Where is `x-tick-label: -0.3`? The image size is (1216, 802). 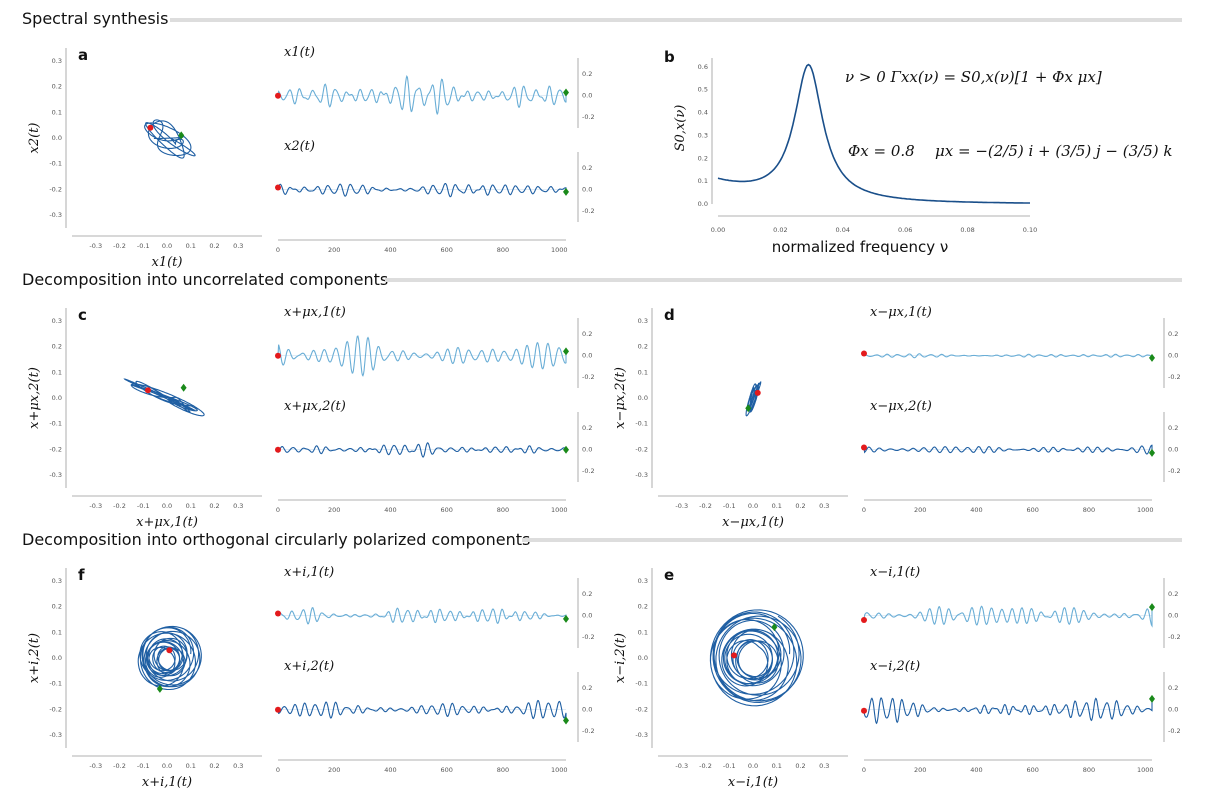
x-tick-label: -0.3 is located at coordinates (95, 506).